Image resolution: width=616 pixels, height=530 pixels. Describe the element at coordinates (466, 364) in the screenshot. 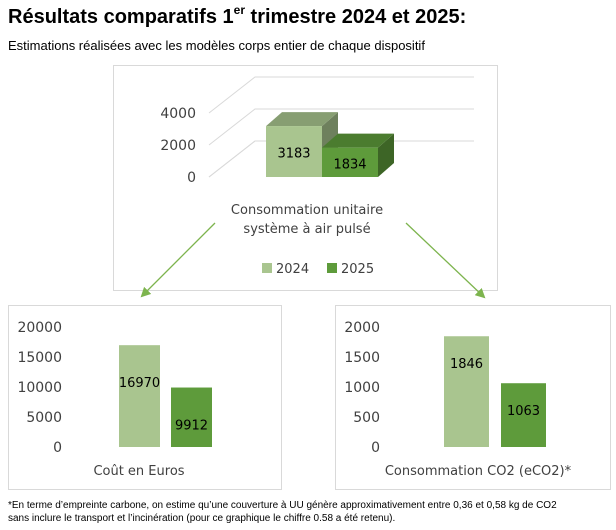

I see `data-label-2024: 1846` at that location.